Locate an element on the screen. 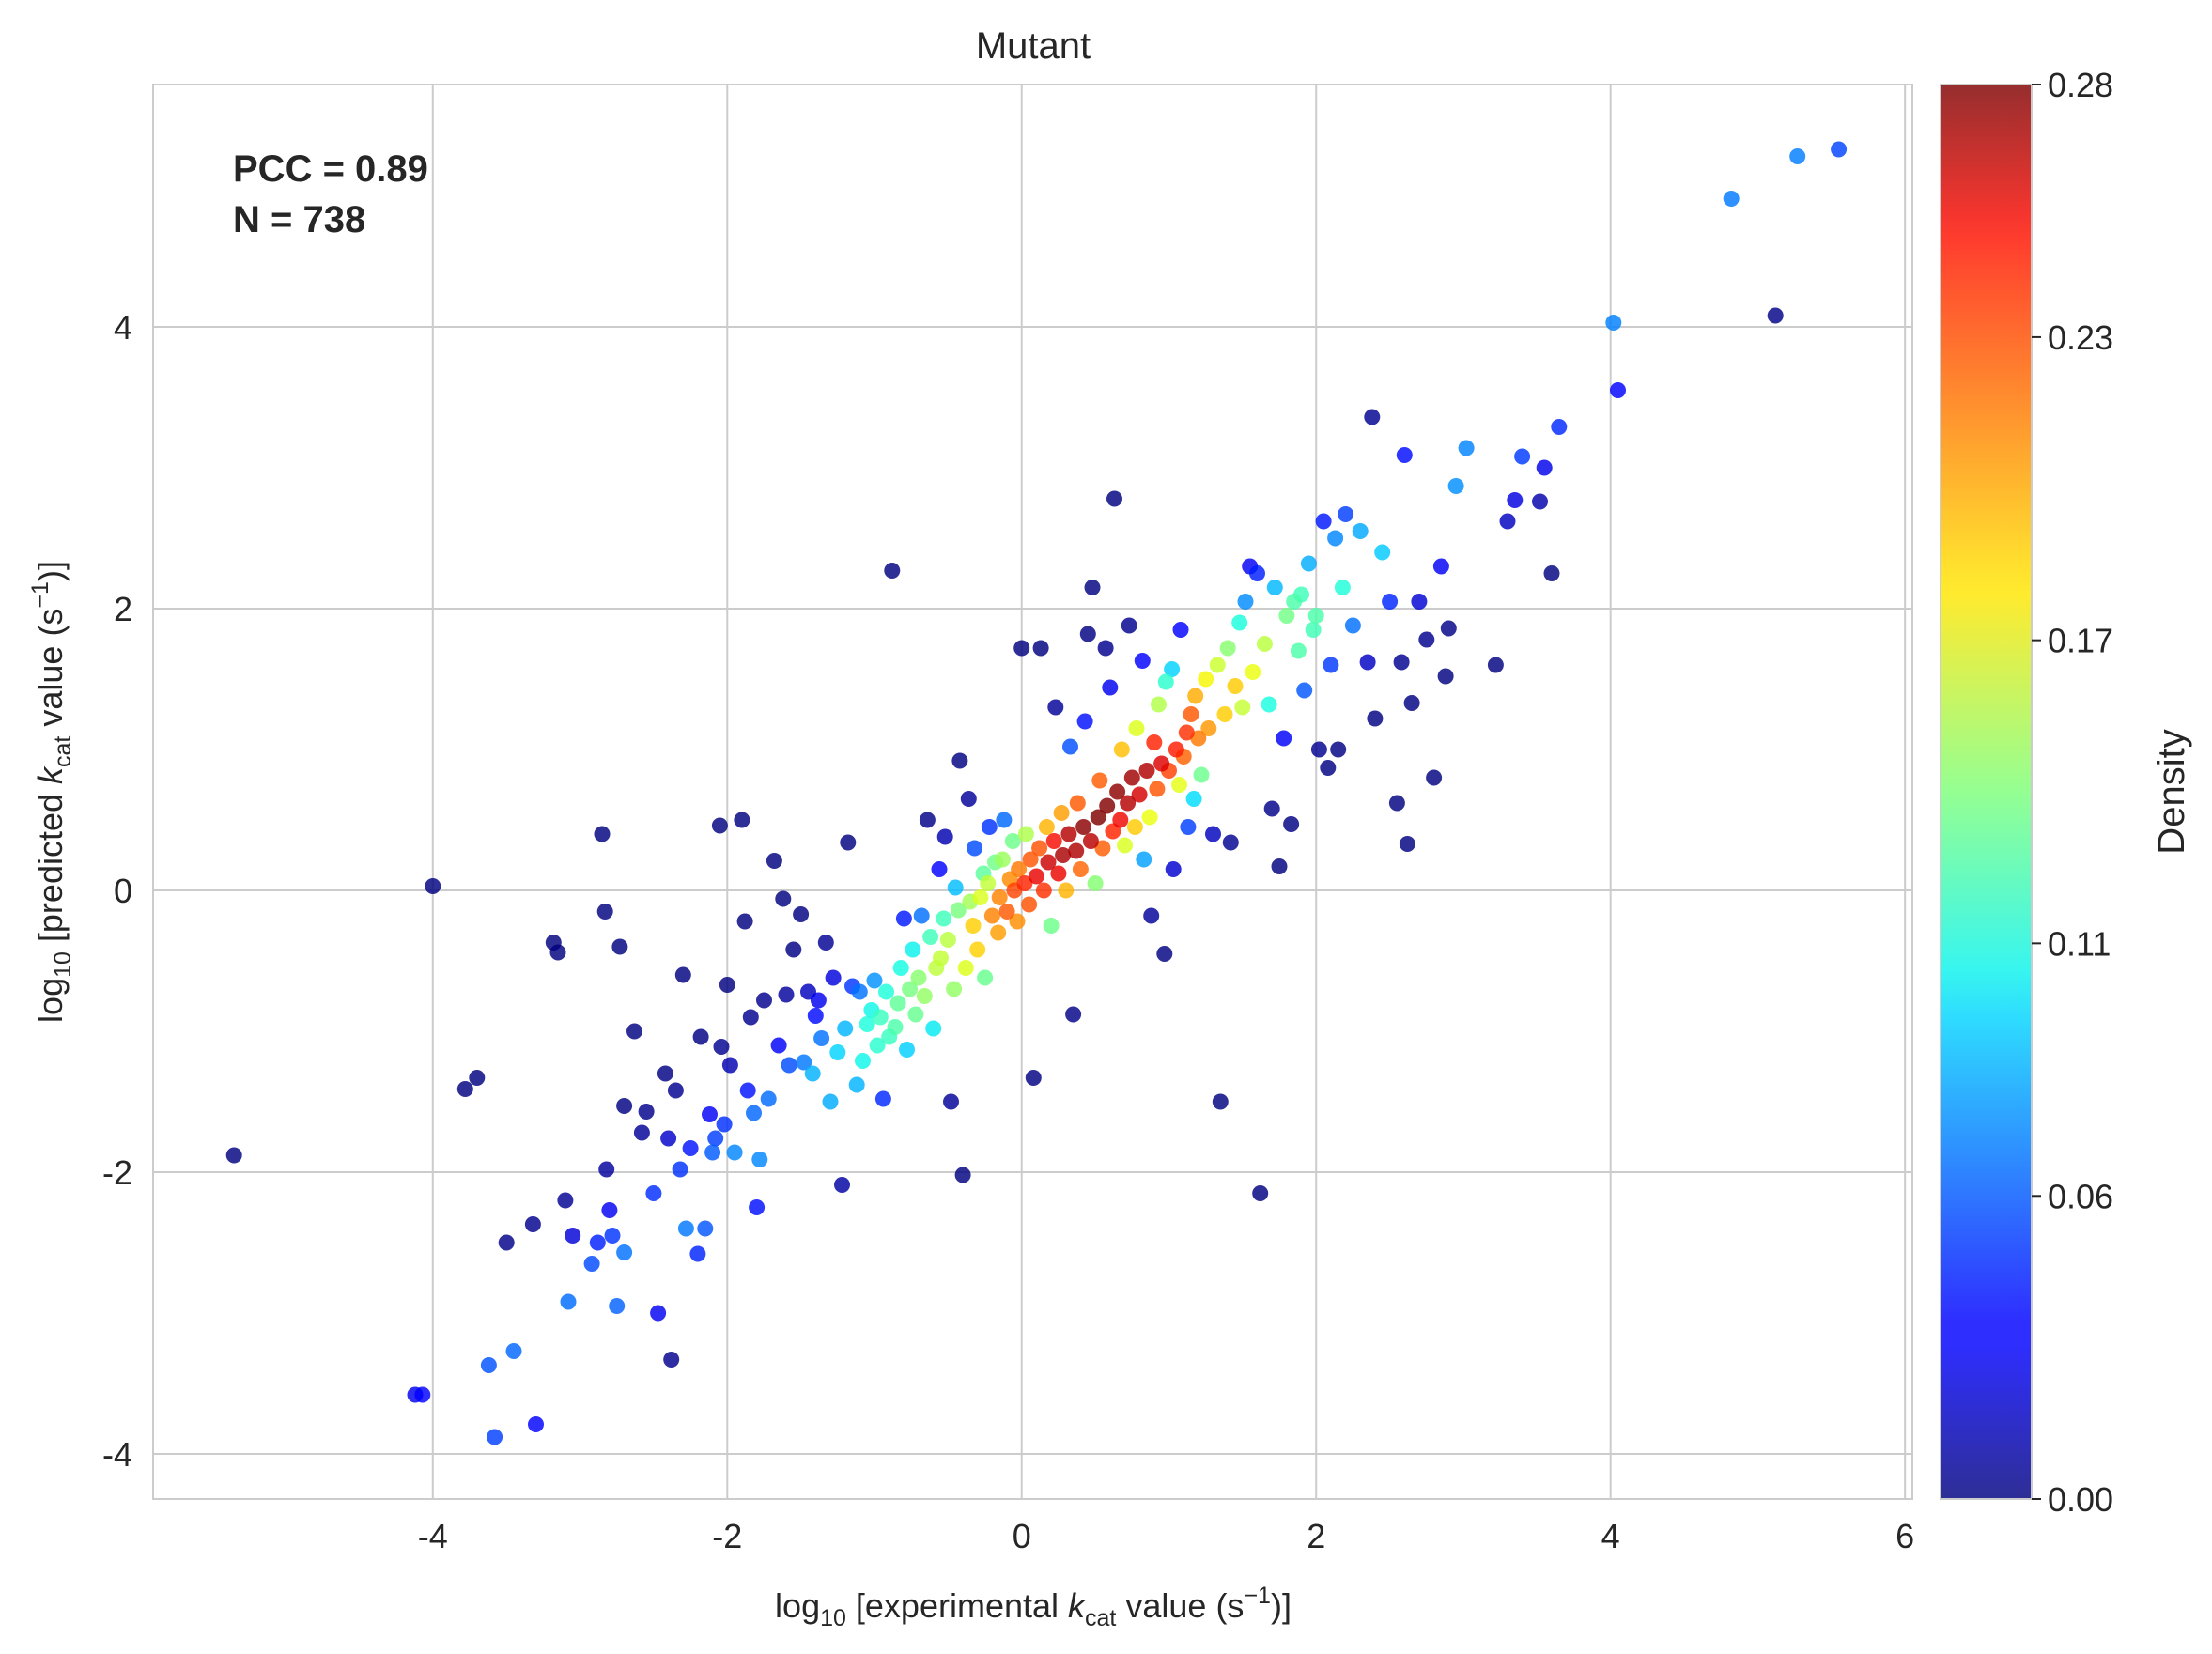  x-label-prefix: log is located at coordinates (798, 1605).